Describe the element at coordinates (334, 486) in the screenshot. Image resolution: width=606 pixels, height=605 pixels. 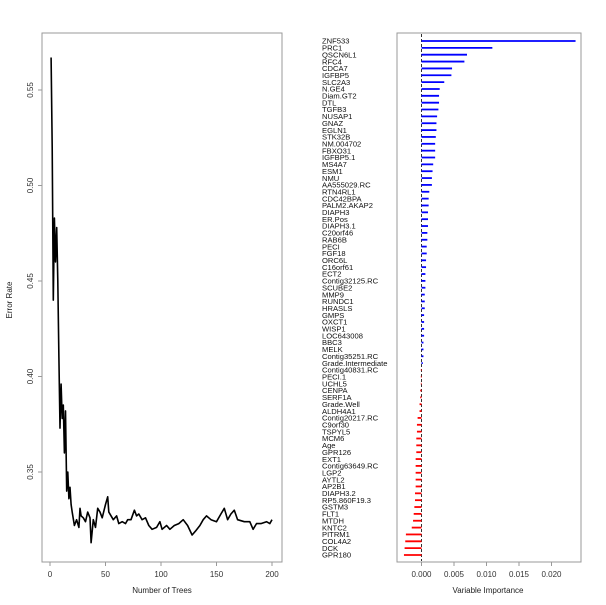
I see `variable-label: AP2B1` at that location.